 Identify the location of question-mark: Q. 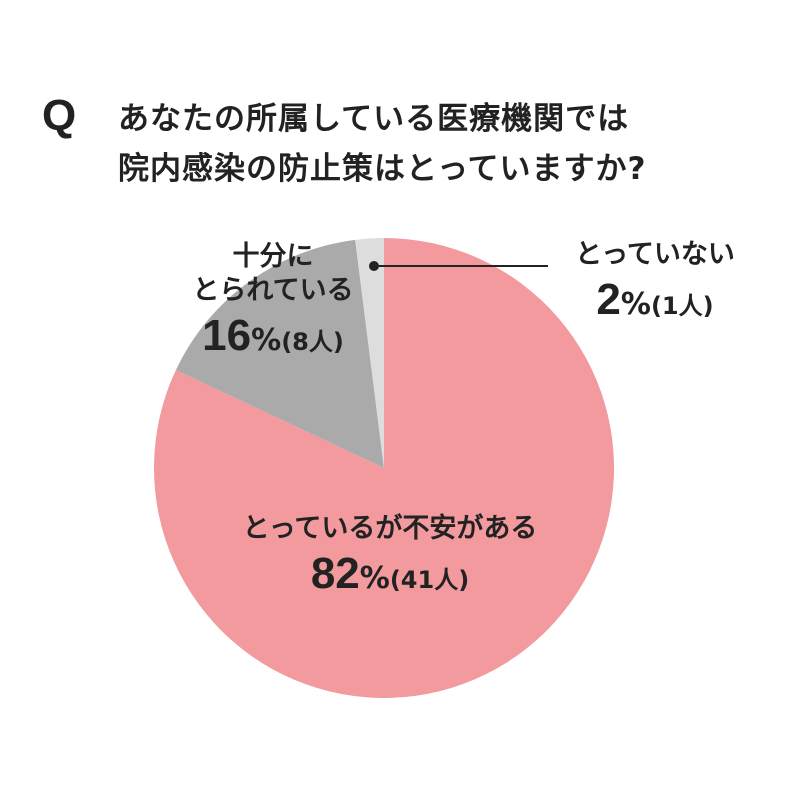
(59, 115).